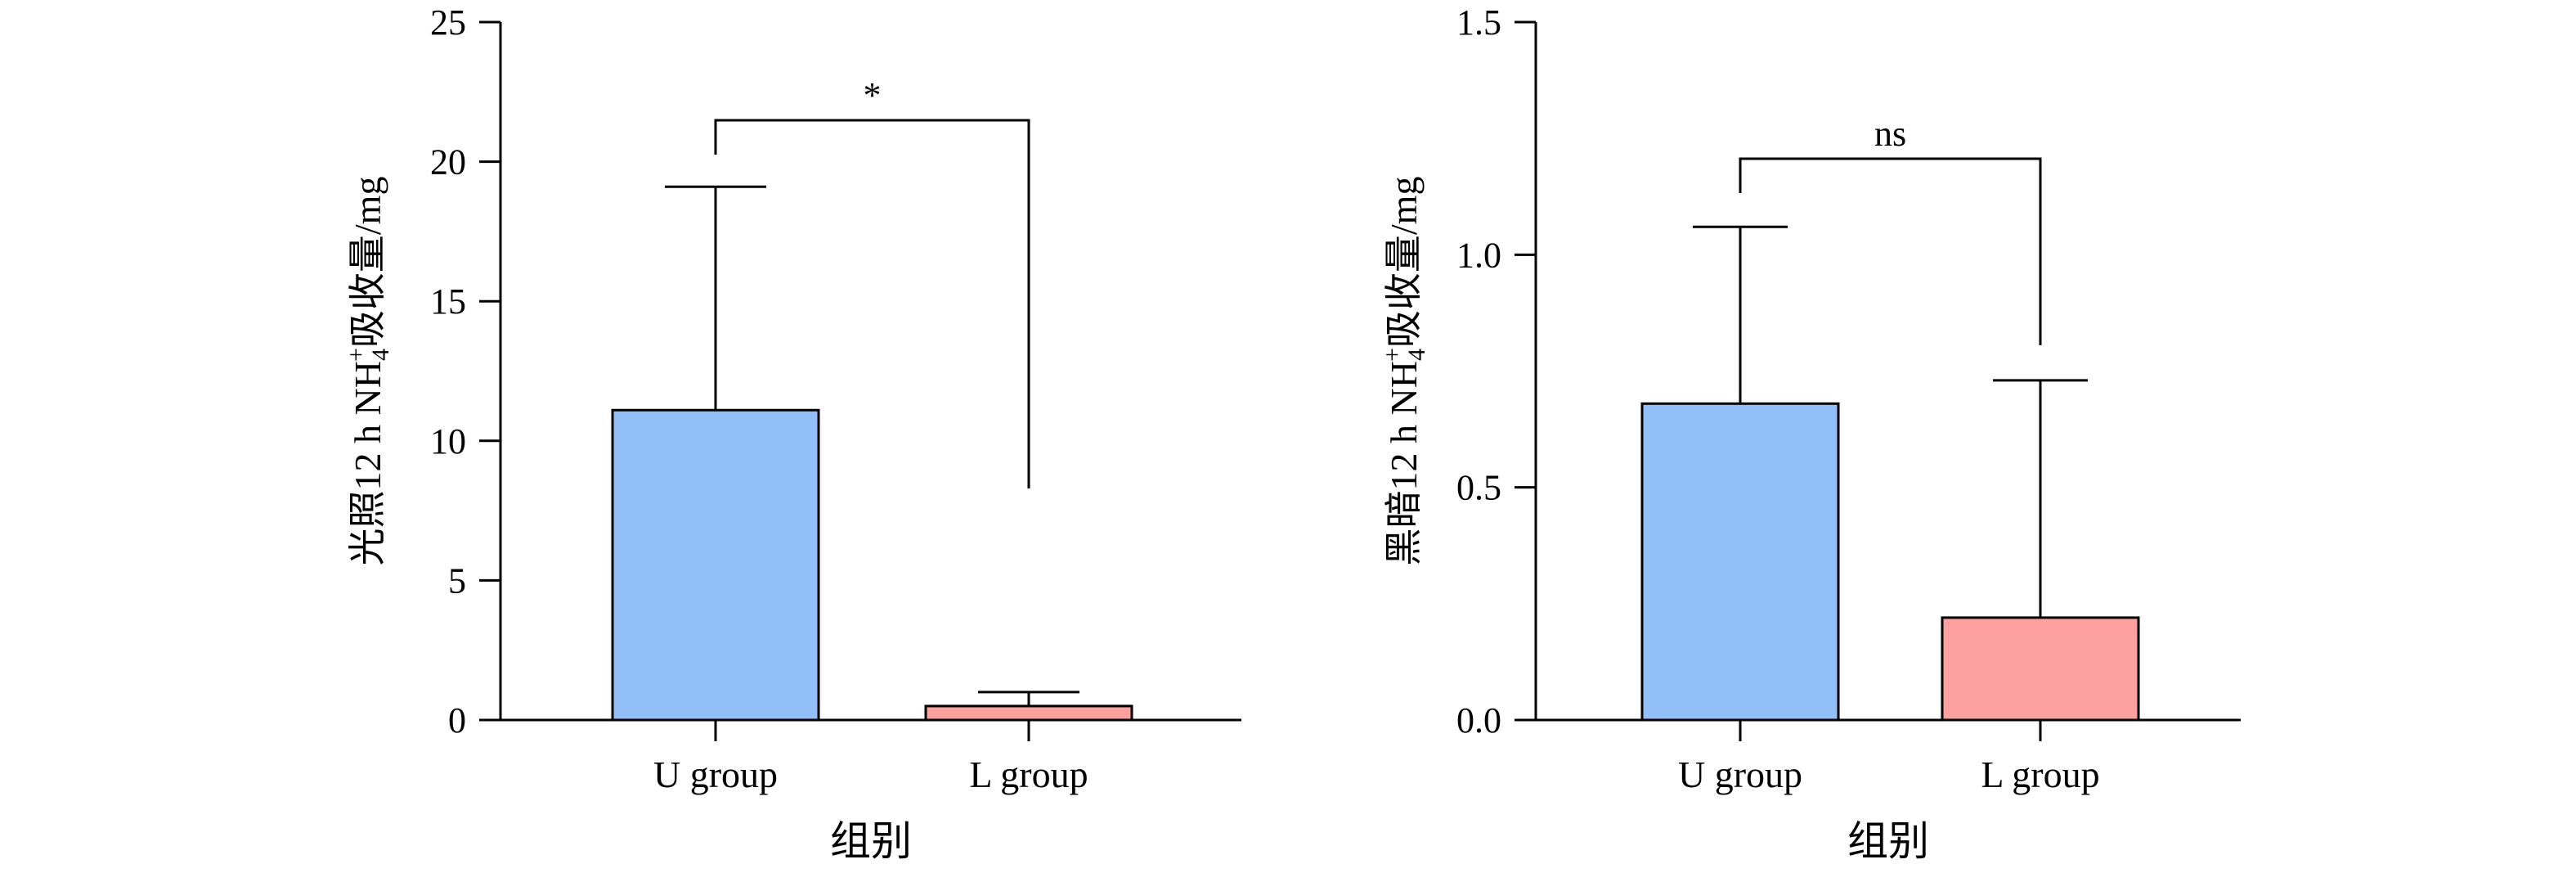 The height and width of the screenshot is (882, 2576). What do you see at coordinates (1479, 488) in the screenshot?
I see `y-tick-label: 0.5` at bounding box center [1479, 488].